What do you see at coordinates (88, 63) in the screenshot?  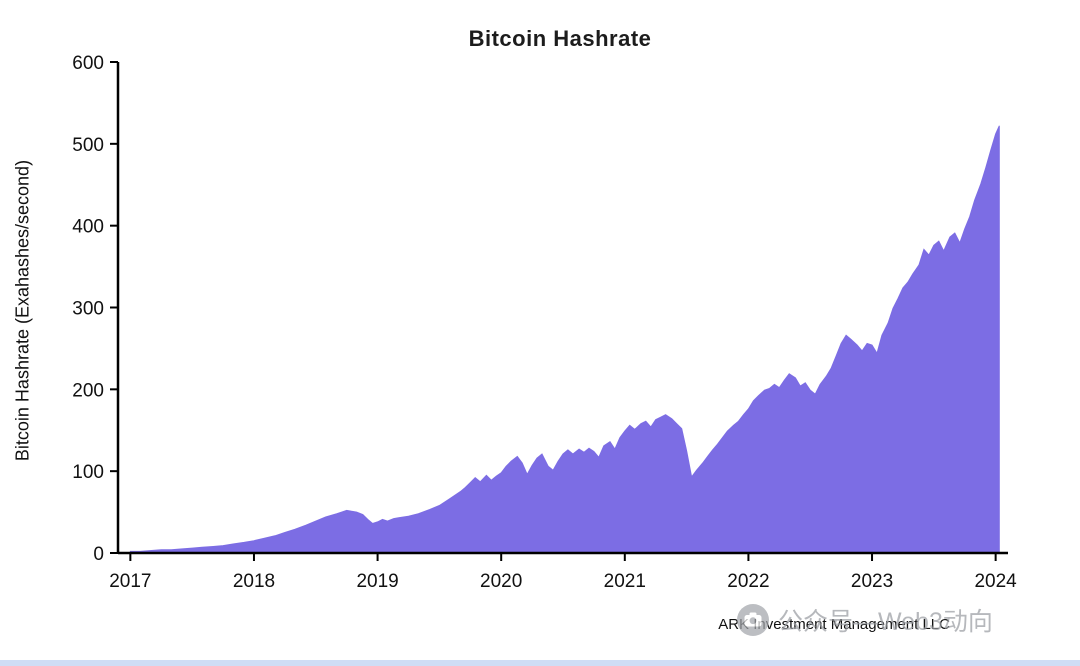 I see `y-tick-label: 600` at bounding box center [88, 63].